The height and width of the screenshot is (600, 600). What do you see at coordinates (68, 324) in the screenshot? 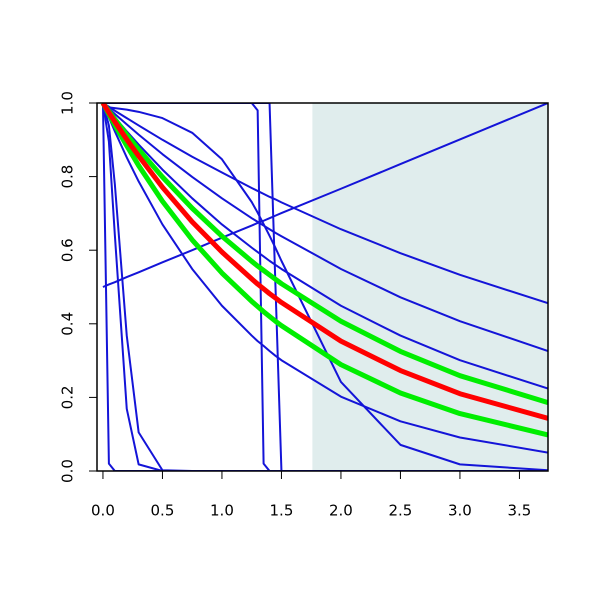
I see `y-tick-label: 0.4` at bounding box center [68, 324].